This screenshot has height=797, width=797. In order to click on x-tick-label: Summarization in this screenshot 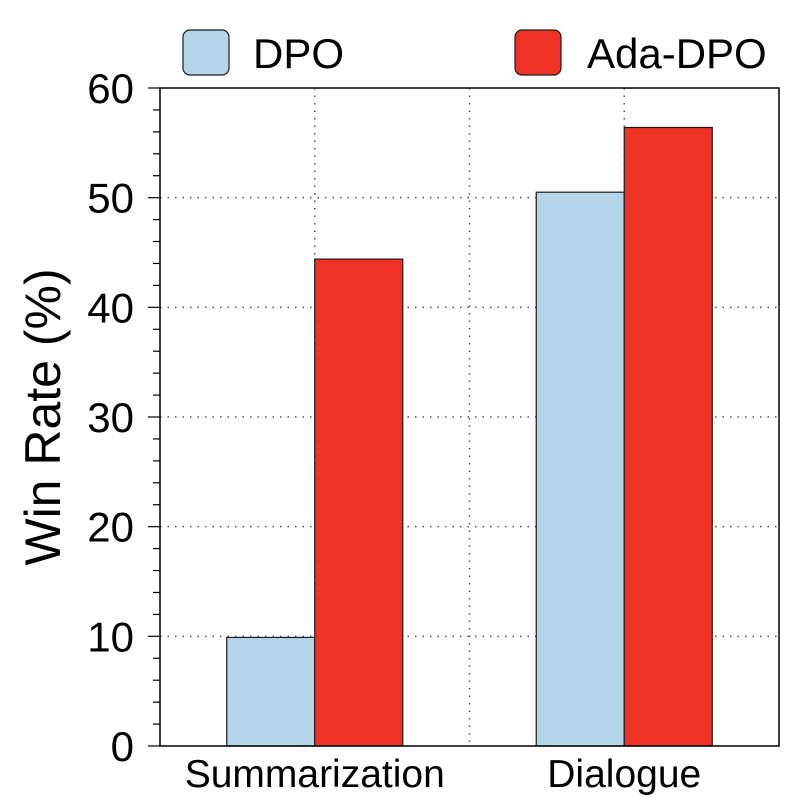, I will do `click(315, 774)`.